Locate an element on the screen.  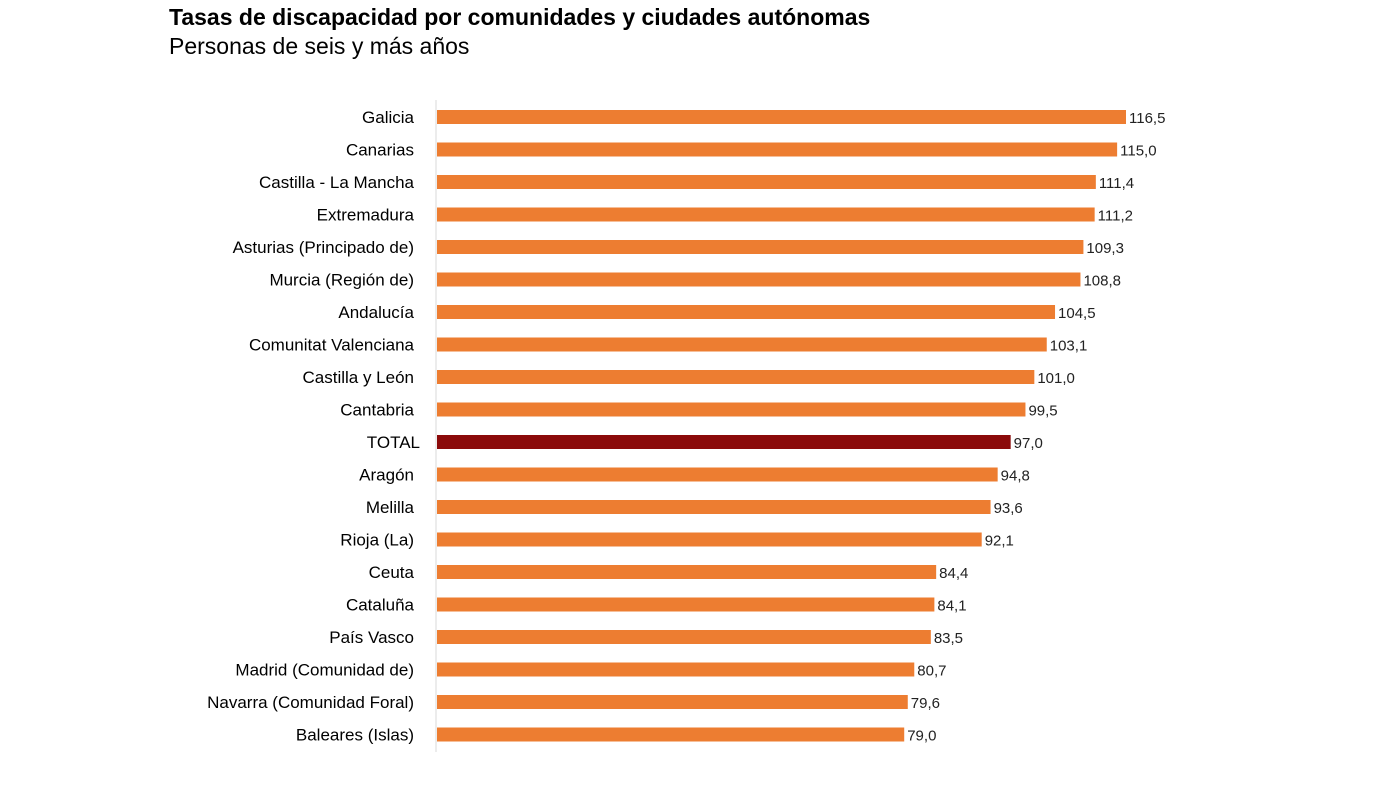
category-label-cataluna: Cataluña is located at coordinates (380, 605).